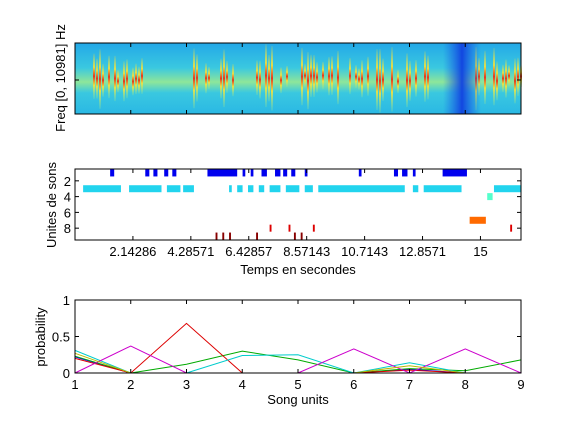 The image size is (576, 432). What do you see at coordinates (67, 212) in the screenshot?
I see `units-ytick-label: 6` at bounding box center [67, 212].